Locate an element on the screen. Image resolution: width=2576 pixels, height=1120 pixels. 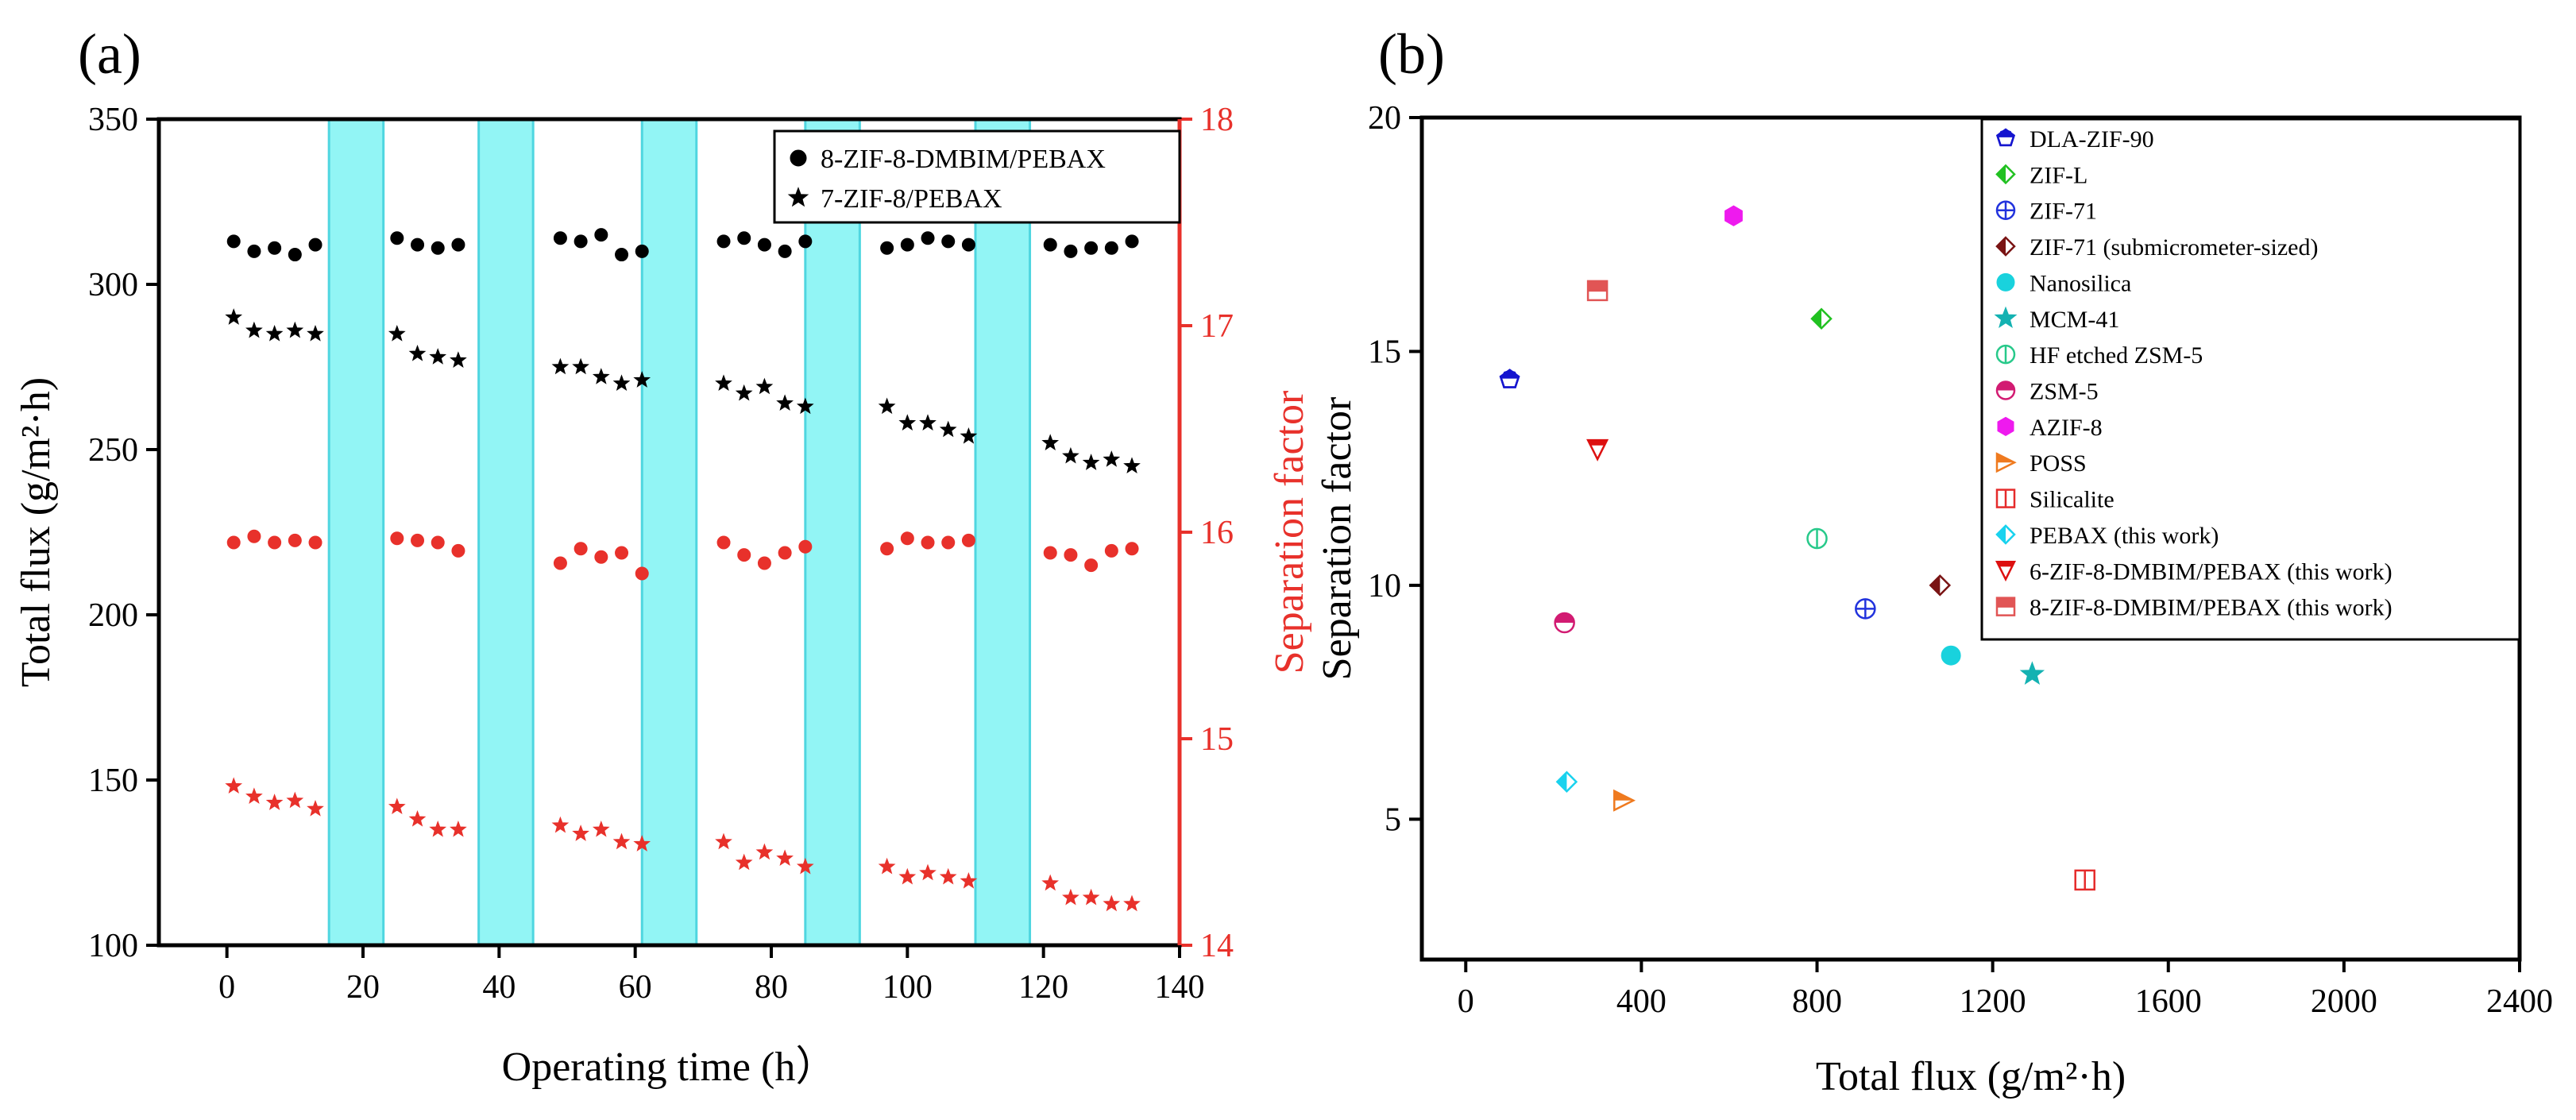
data-points-b is located at coordinates (1797, 548).